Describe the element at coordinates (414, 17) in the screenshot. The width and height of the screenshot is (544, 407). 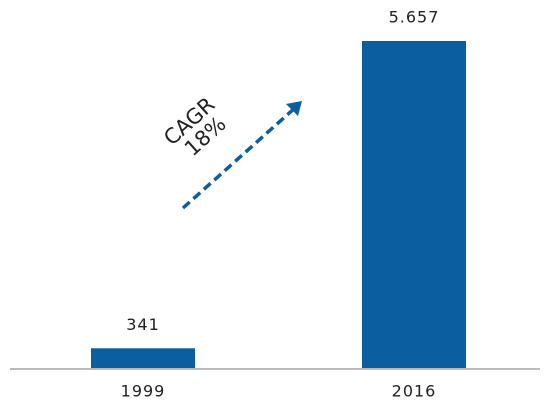
I see `value-label: 5.657` at that location.